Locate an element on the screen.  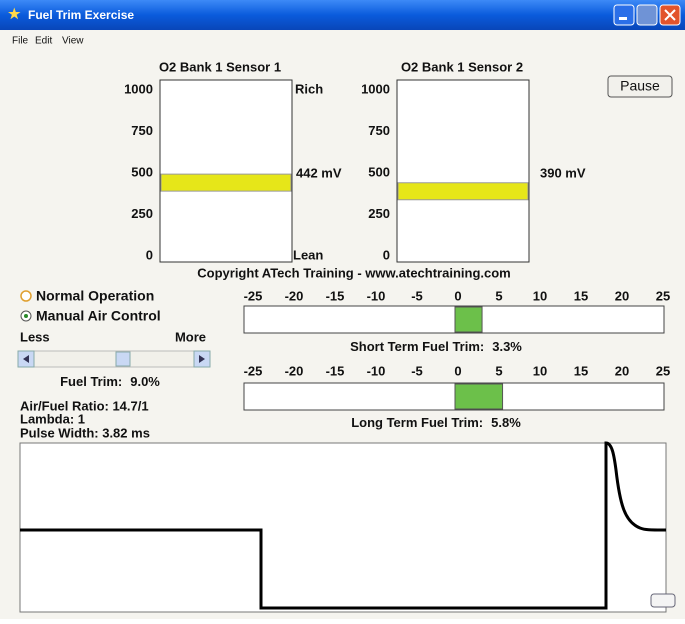
sensor-value: 442 mV is located at coordinates (319, 172).